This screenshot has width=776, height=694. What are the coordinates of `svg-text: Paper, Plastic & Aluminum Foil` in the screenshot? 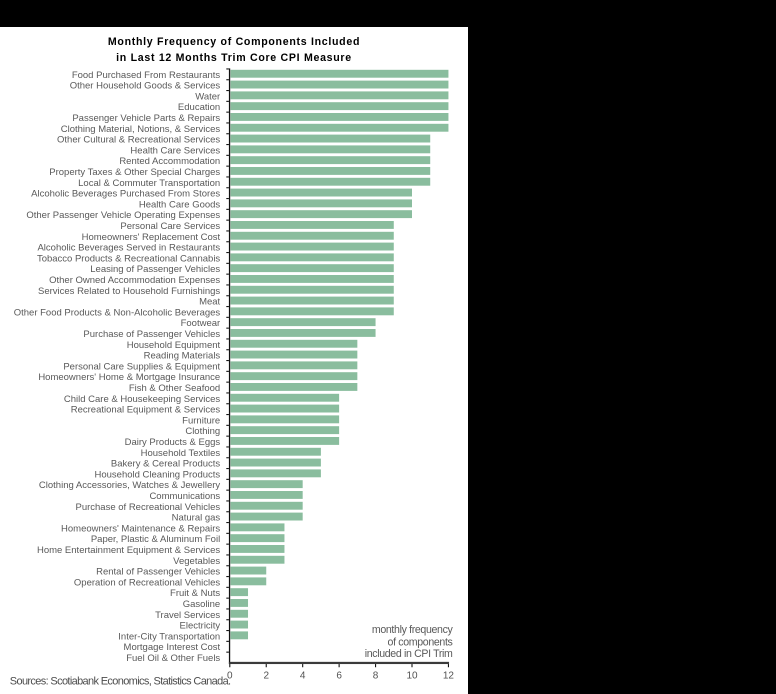 It's located at (155, 539).